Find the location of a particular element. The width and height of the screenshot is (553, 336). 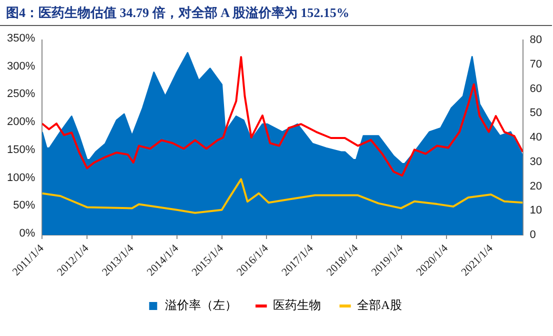

y-tick-label: 0% is located at coordinates (27, 234).